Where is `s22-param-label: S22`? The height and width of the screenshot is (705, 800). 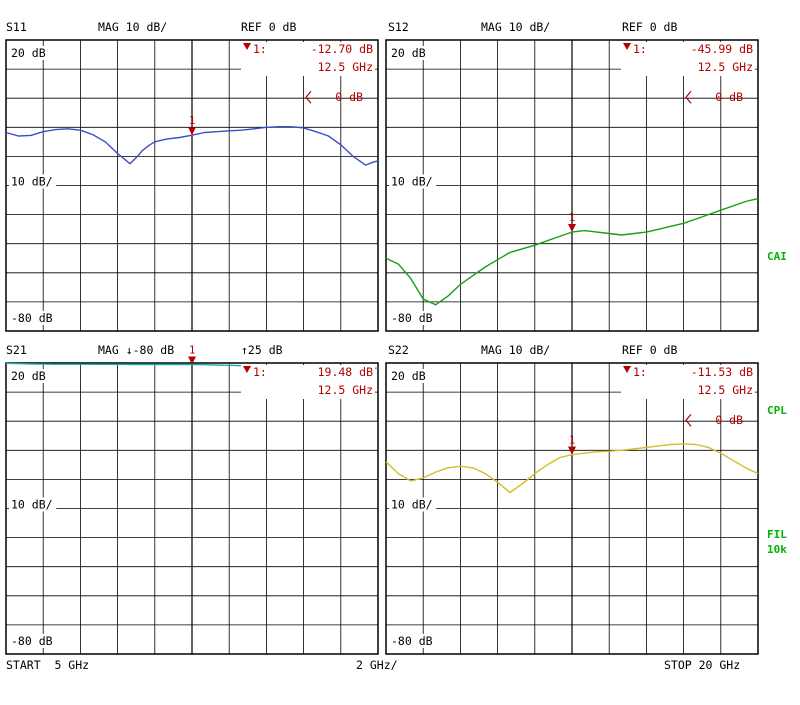 s22-param-label: S22 is located at coordinates (398, 350).